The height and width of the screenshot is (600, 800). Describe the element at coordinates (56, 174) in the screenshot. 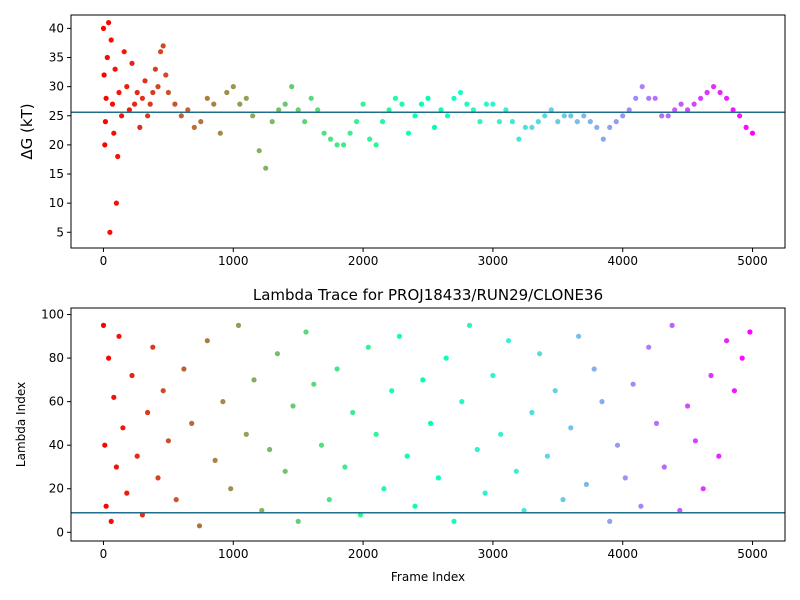

I see `dg-y-tick-label: 15` at that location.